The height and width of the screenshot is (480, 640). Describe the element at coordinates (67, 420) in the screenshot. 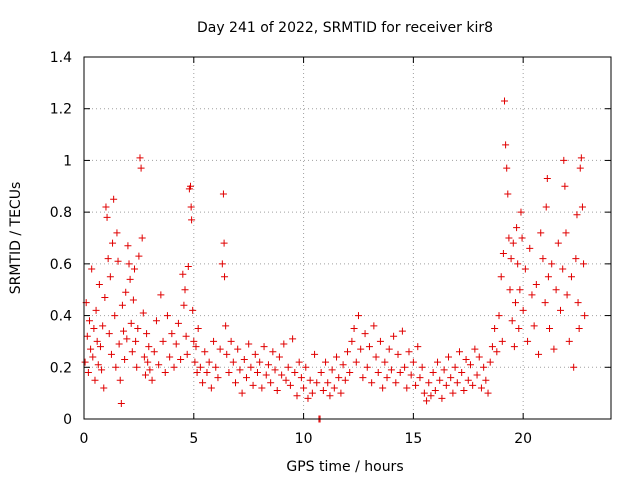

I see `y-tick-label: 0` at that location.